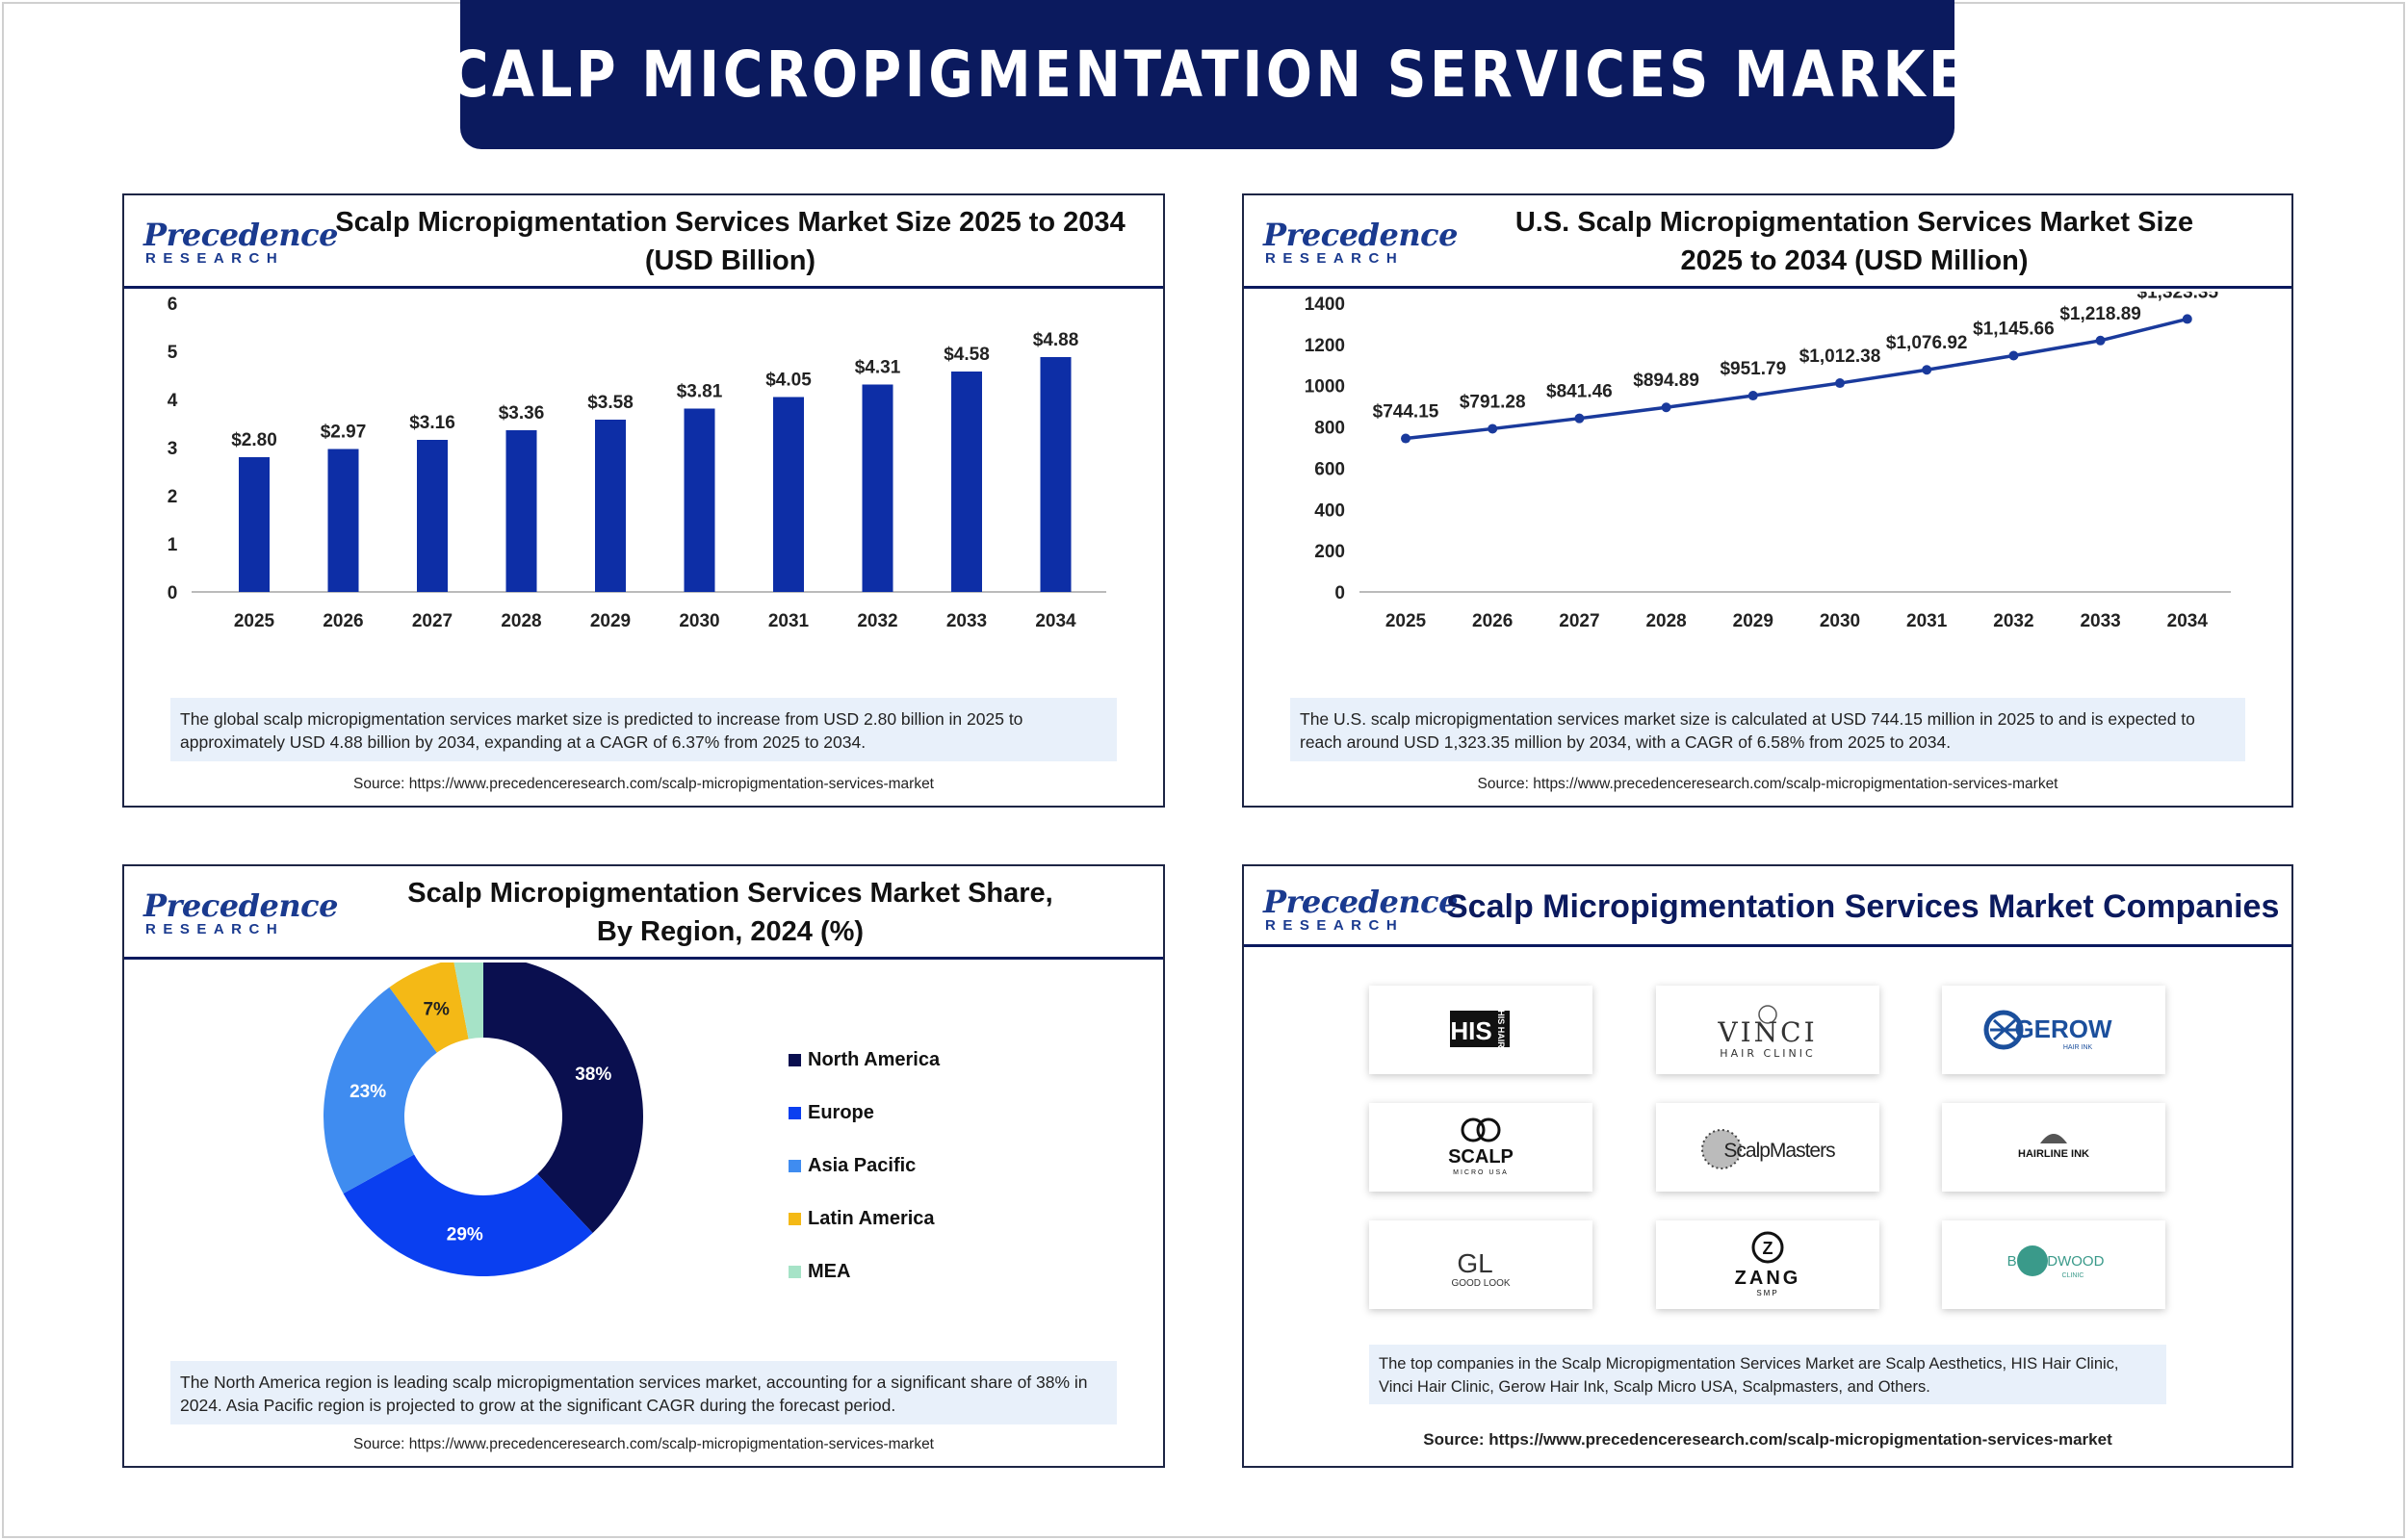 Image resolution: width=2407 pixels, height=1540 pixels. What do you see at coordinates (344, 433) in the screenshot?
I see `bar-value-label: $2.97` at bounding box center [344, 433].